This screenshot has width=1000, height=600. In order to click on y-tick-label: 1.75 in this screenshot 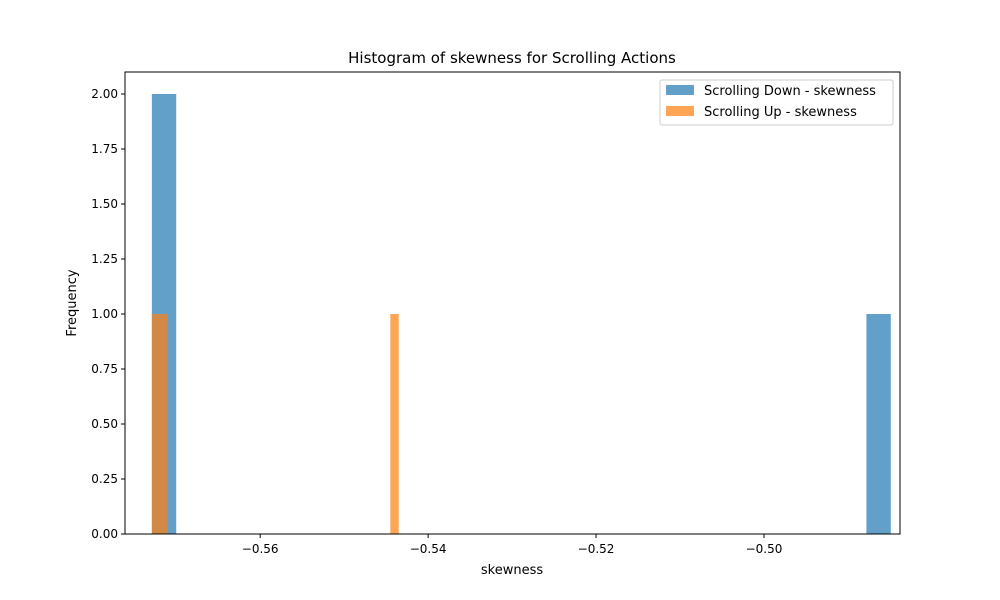, I will do `click(104, 149)`.